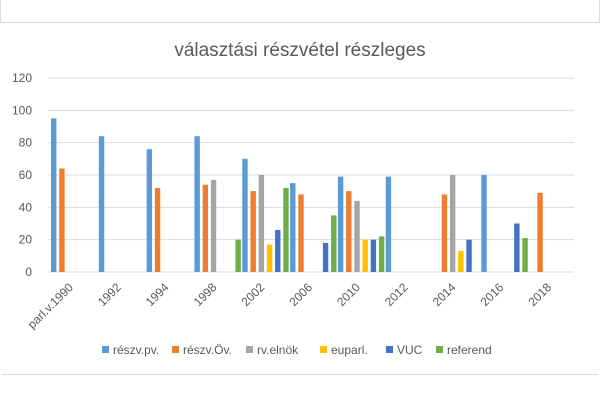  Describe the element at coordinates (197, 204) in the screenshot. I see `bar-részv.pv.-1998` at that location.